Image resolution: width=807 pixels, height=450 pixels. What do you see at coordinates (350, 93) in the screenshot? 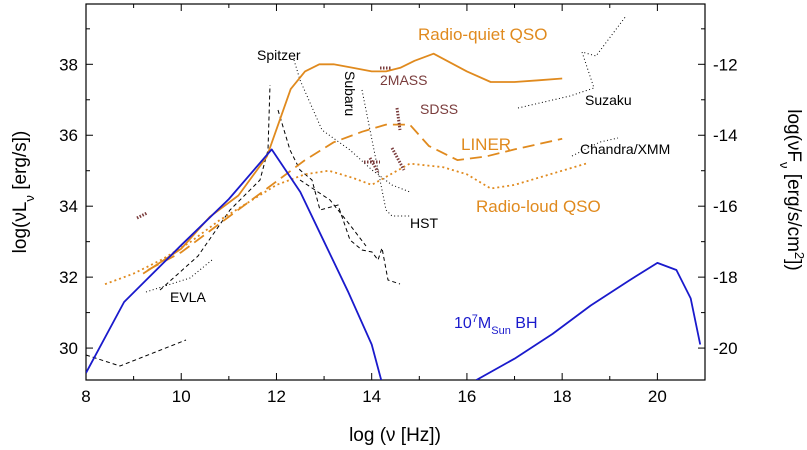
I see `label-subaru: Subaru` at bounding box center [350, 93].